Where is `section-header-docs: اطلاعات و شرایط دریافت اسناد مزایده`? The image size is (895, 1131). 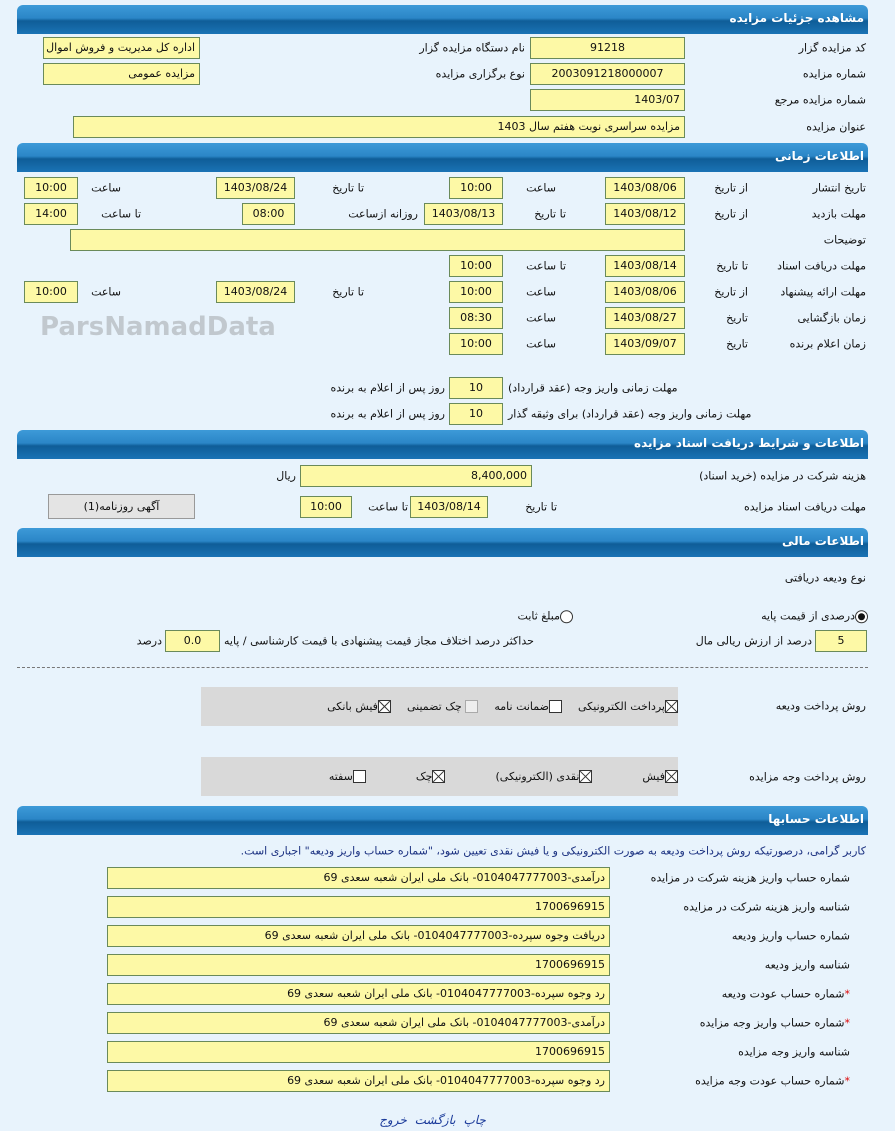 section-header-docs: اطلاعات و شرایط دریافت اسناد مزایده is located at coordinates (442, 444).